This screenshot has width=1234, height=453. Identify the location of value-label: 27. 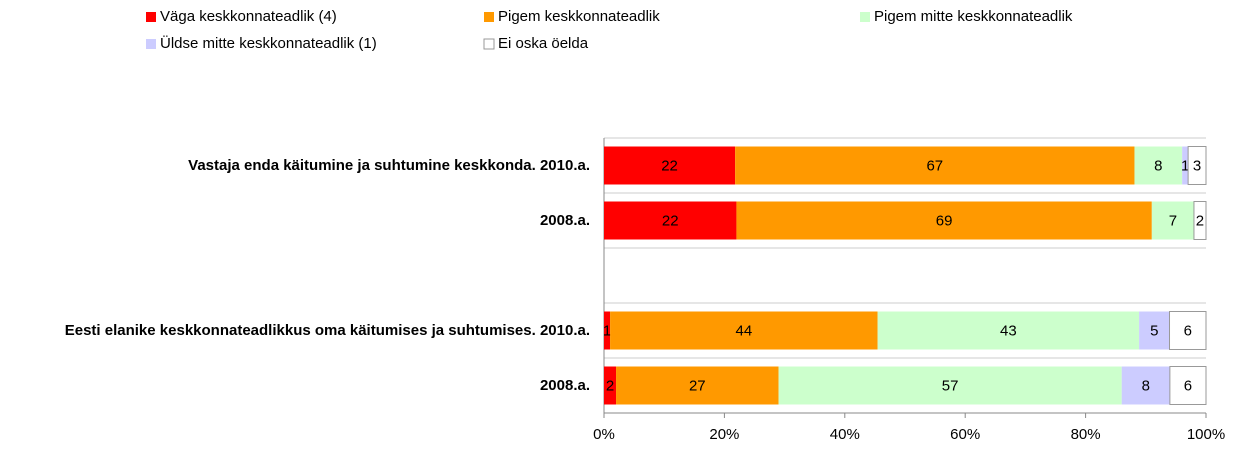
(697, 385).